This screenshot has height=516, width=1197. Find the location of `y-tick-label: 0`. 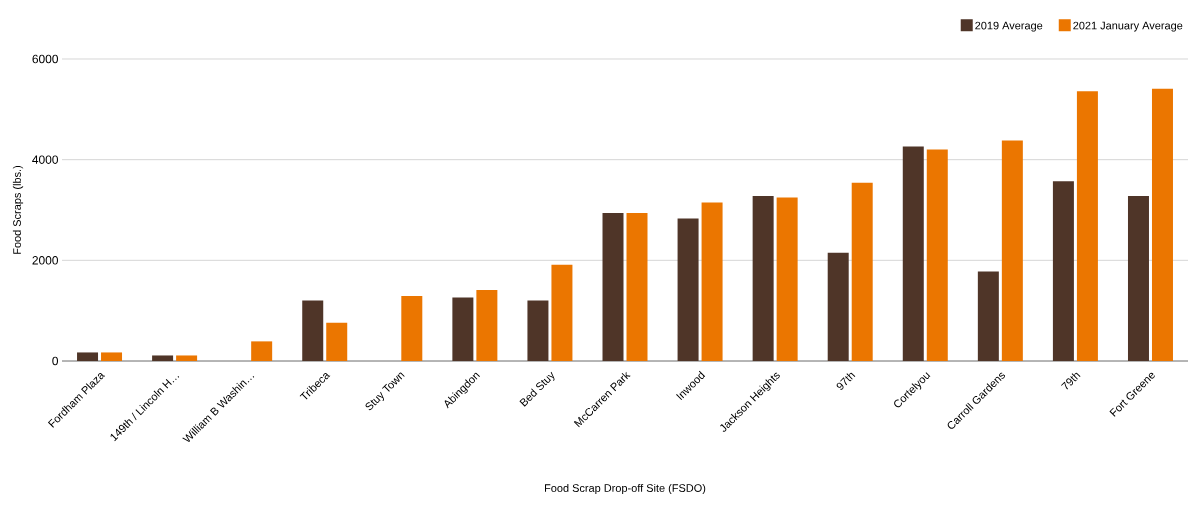

y-tick-label: 0 is located at coordinates (55, 361).